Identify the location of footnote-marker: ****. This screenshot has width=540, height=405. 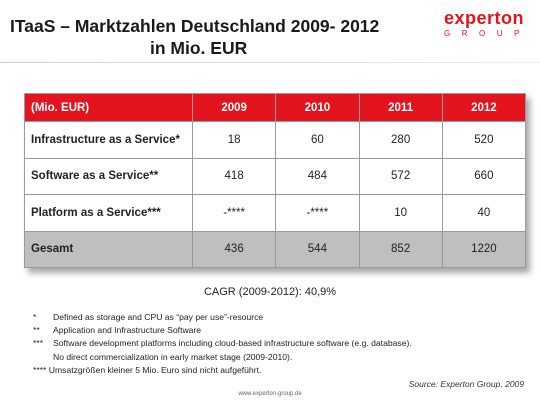
(40, 369).